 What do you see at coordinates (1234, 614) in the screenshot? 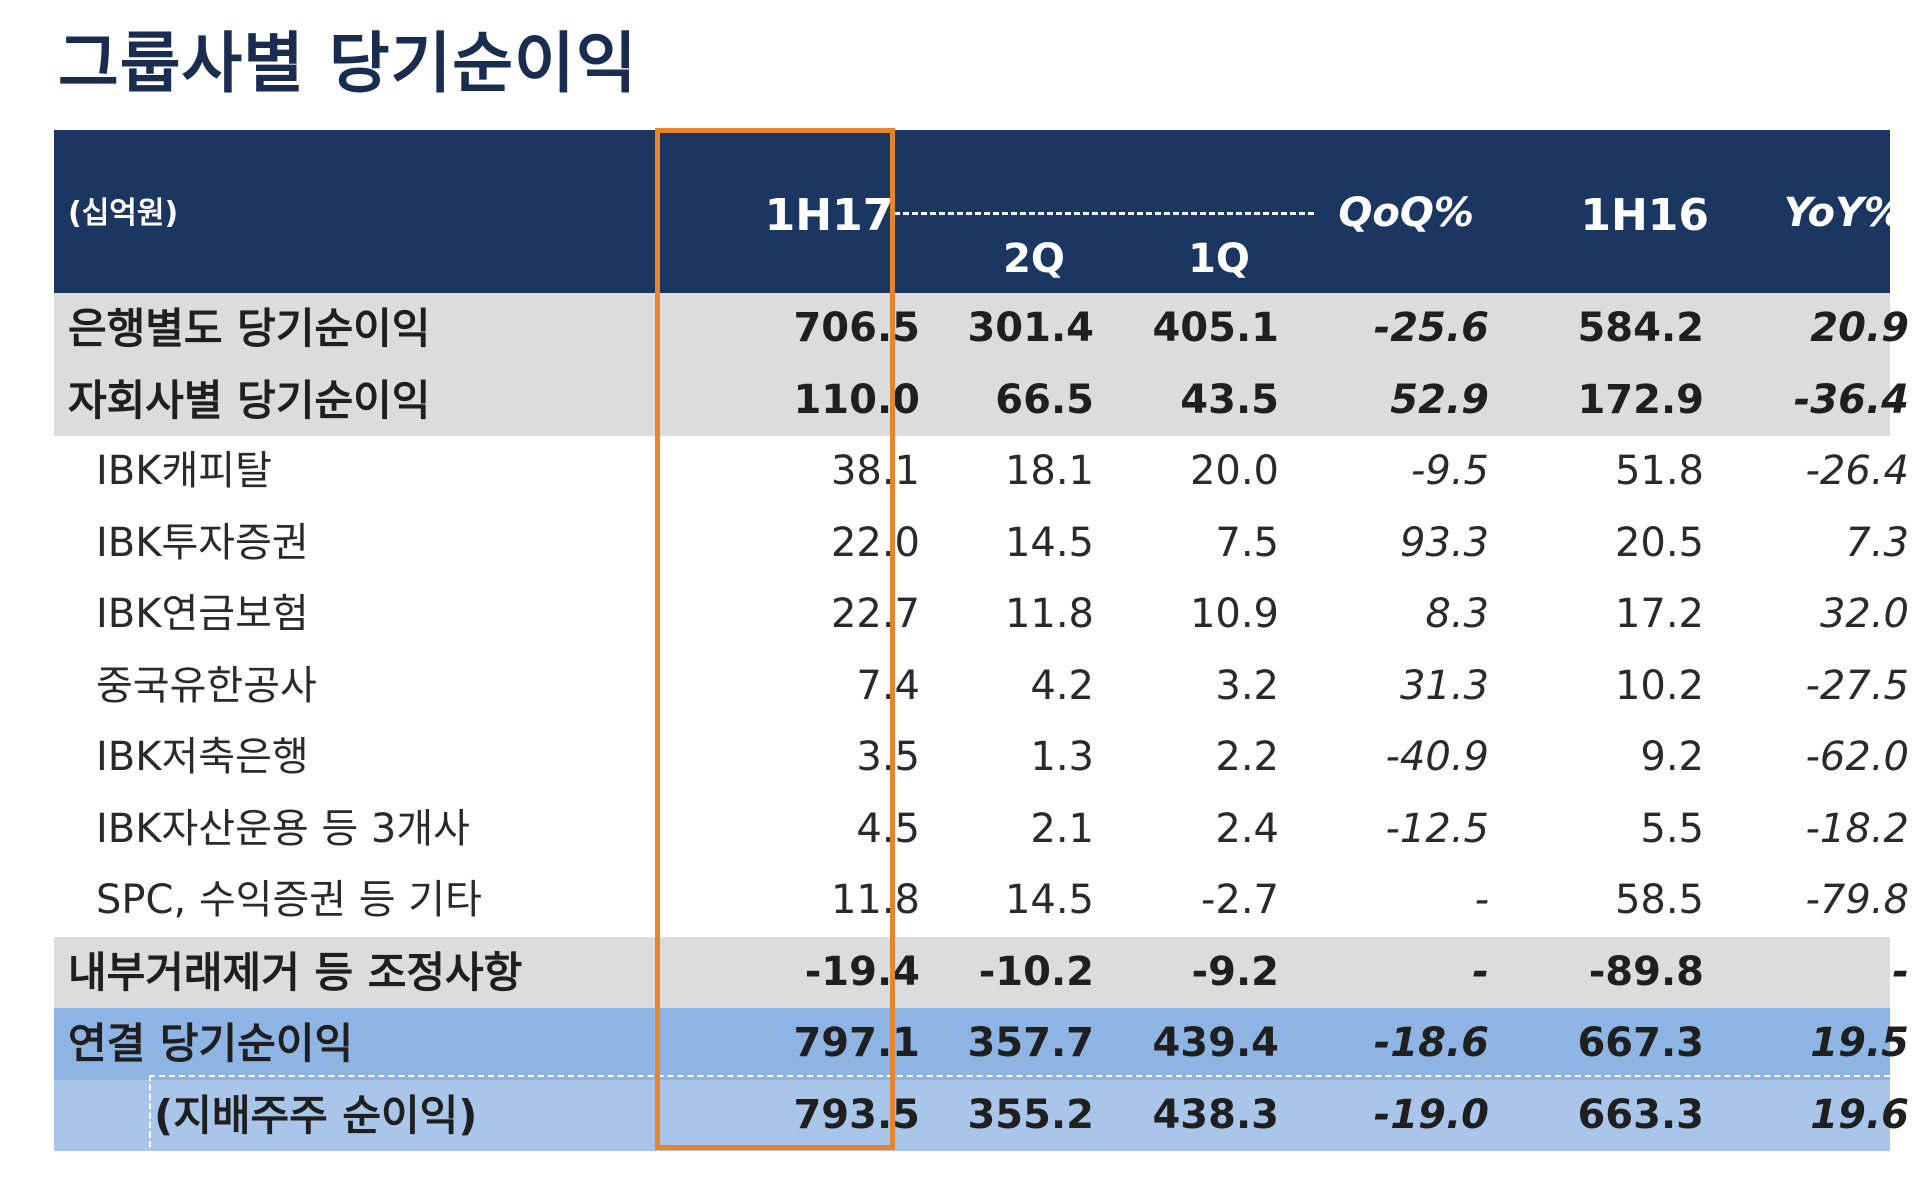
I see `value-1q: 10.9` at bounding box center [1234, 614].